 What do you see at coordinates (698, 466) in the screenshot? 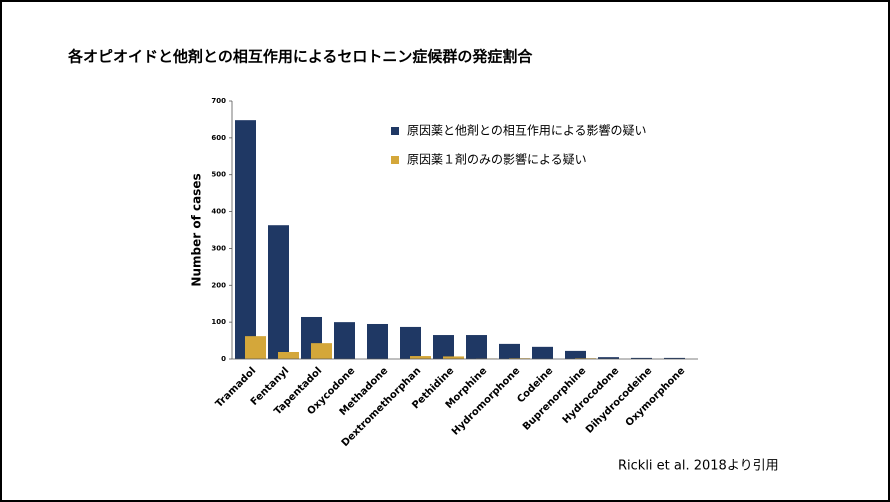
I see `source-note: Rickli et al. 2018より引用` at bounding box center [698, 466].